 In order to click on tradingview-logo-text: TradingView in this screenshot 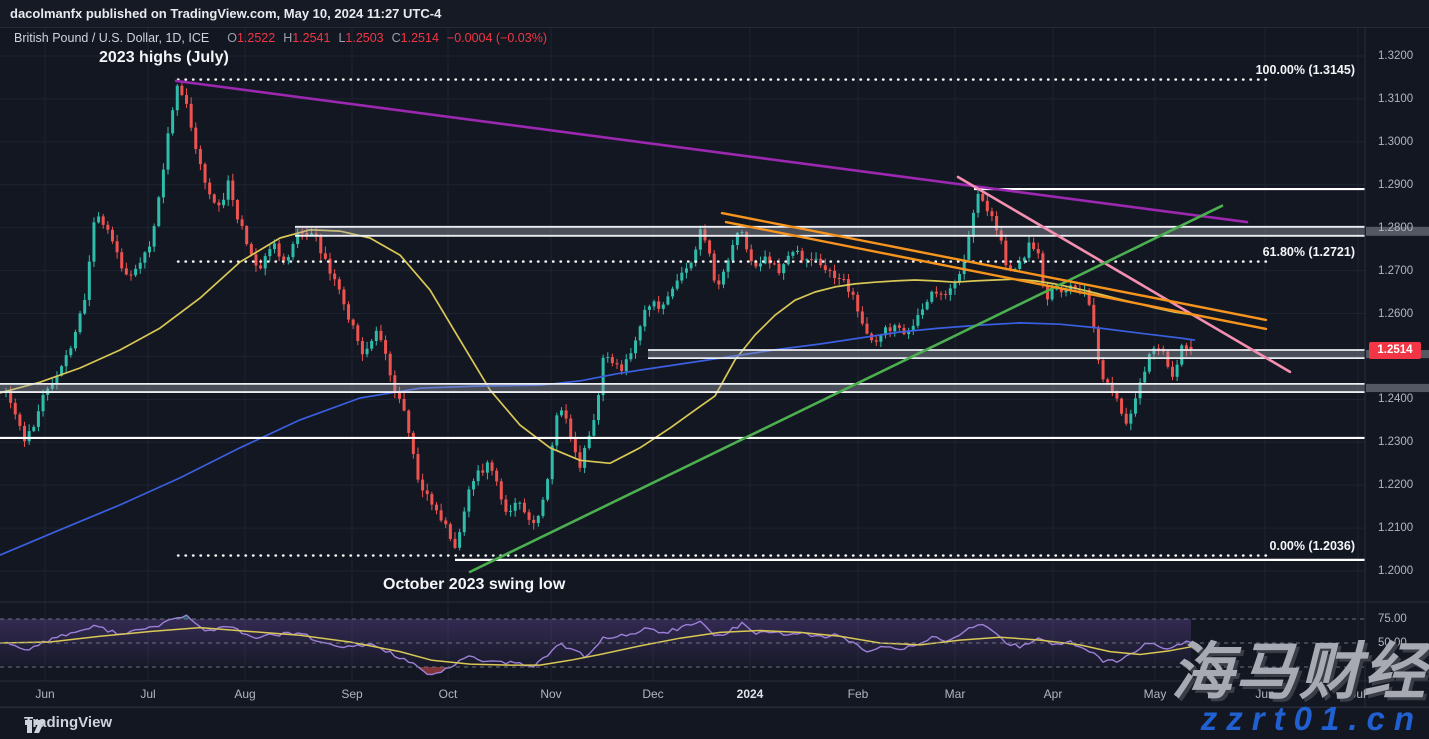, I will do `click(68, 722)`.